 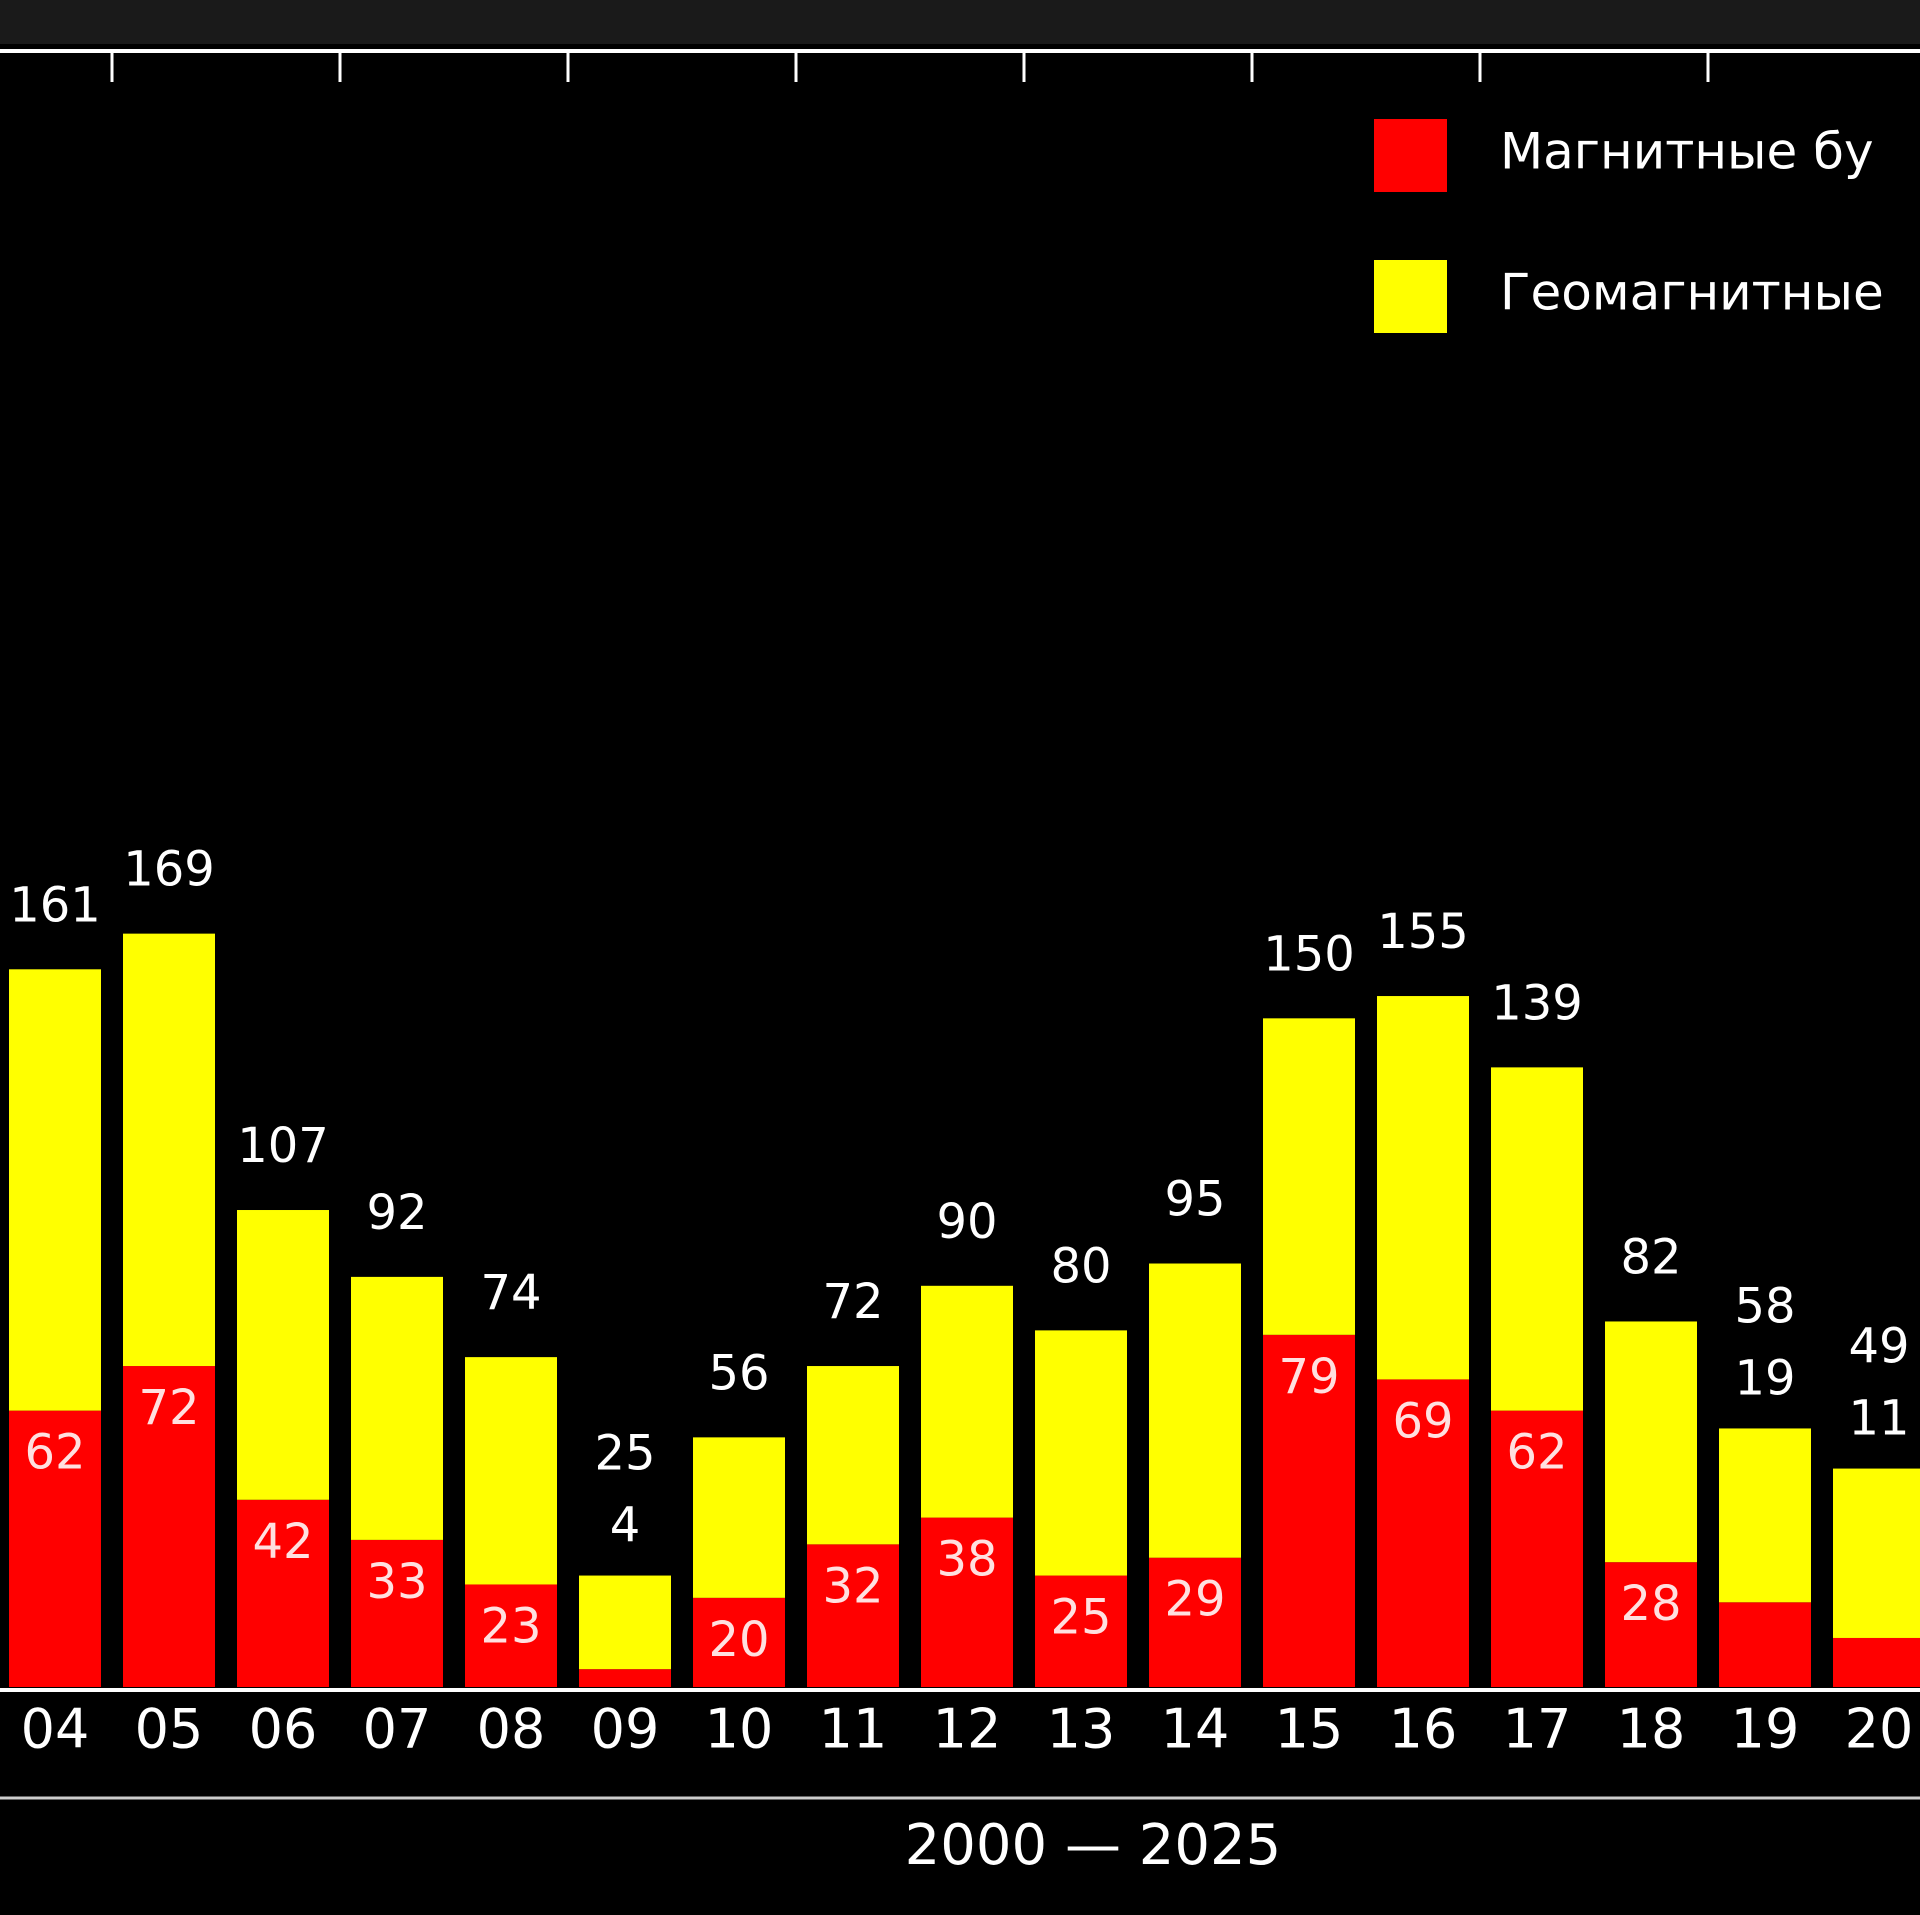 What do you see at coordinates (397, 1729) in the screenshot?
I see `x-tick-label: 07` at bounding box center [397, 1729].